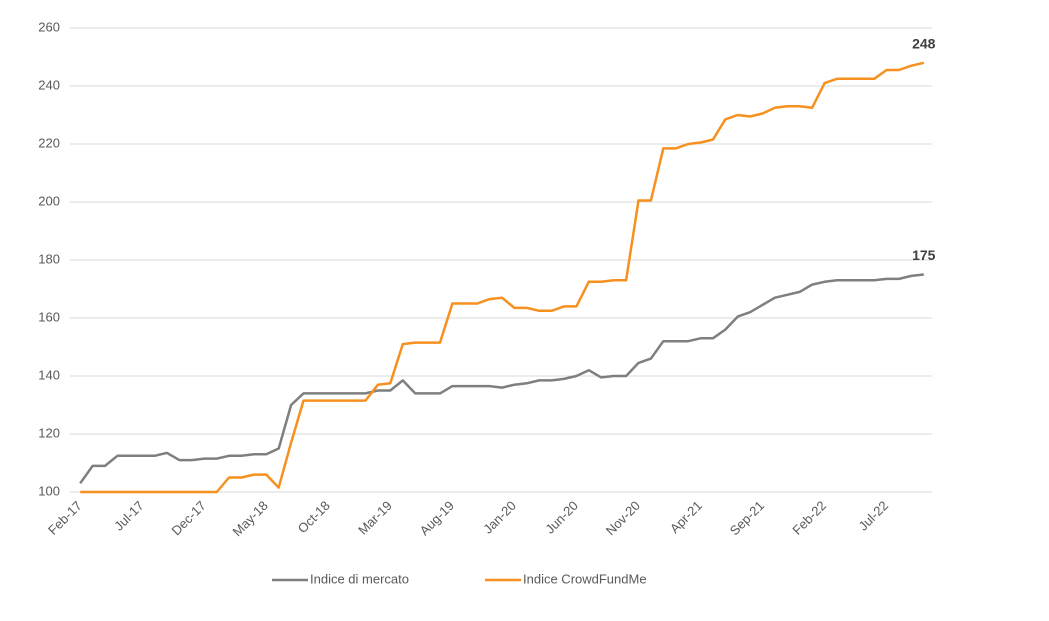 The width and height of the screenshot is (1049, 621). Describe the element at coordinates (561, 517) in the screenshot. I see `x-tick-label: Jun-20` at that location.